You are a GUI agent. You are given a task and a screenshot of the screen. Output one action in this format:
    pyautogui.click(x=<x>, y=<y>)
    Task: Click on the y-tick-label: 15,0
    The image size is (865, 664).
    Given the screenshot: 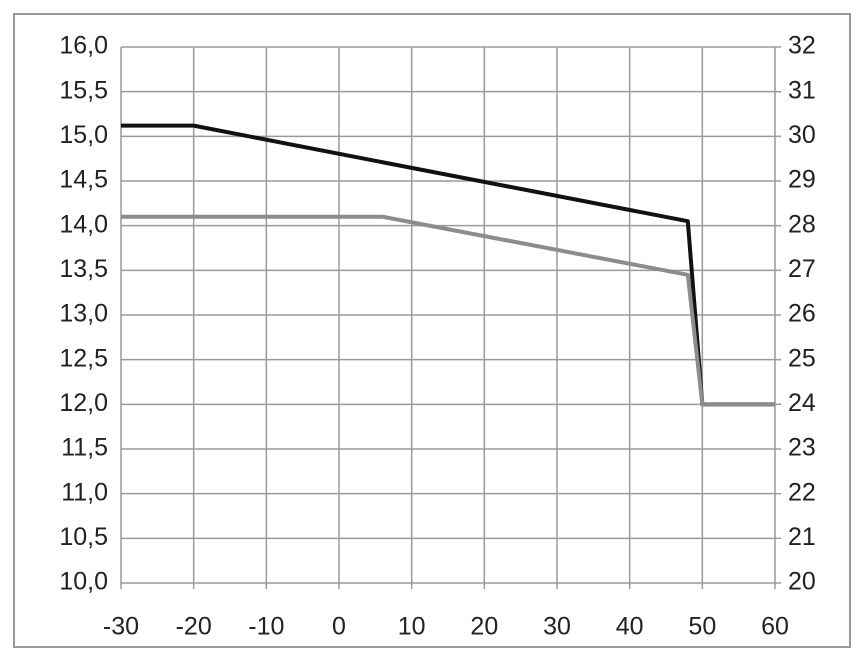 What is the action you would take?
    pyautogui.click(x=83, y=135)
    